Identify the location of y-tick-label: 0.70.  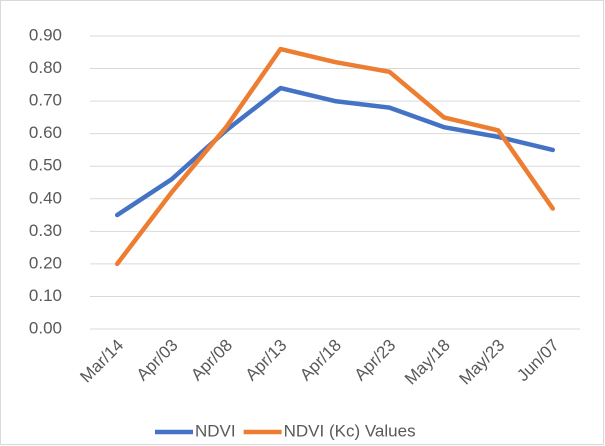
(45, 100).